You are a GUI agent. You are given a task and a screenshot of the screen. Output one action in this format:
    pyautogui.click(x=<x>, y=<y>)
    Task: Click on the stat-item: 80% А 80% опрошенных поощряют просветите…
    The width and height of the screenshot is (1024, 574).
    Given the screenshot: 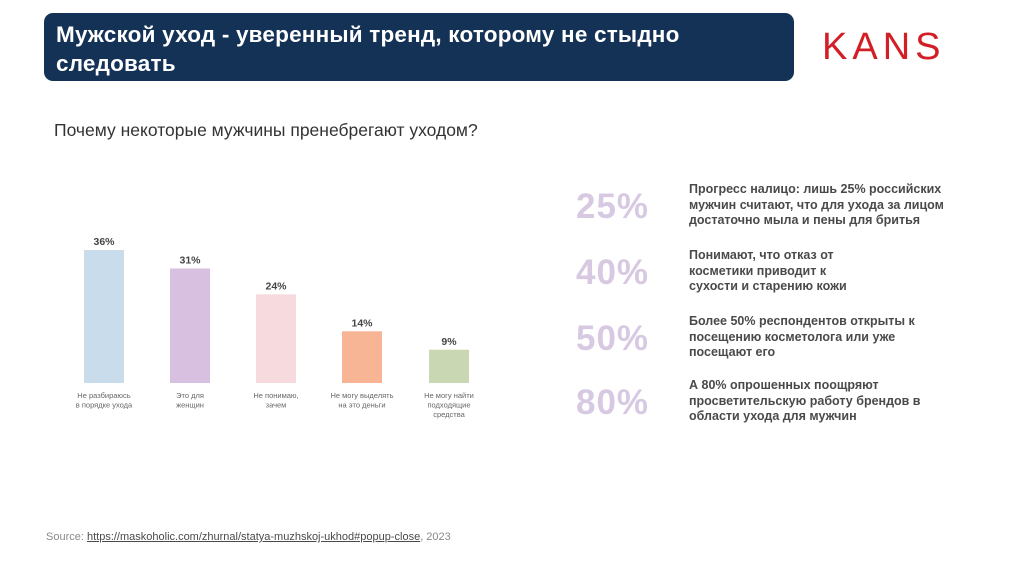 What is the action you would take?
    pyautogui.click(x=786, y=408)
    